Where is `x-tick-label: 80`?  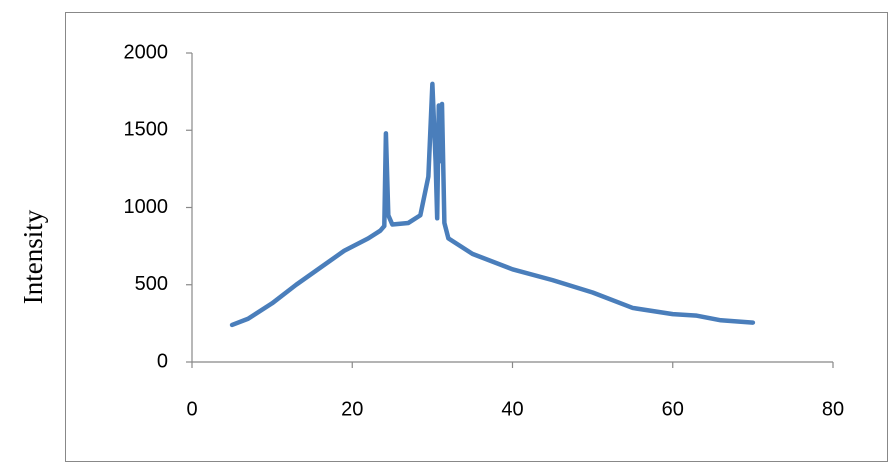
x-tick-label: 80 is located at coordinates (833, 409).